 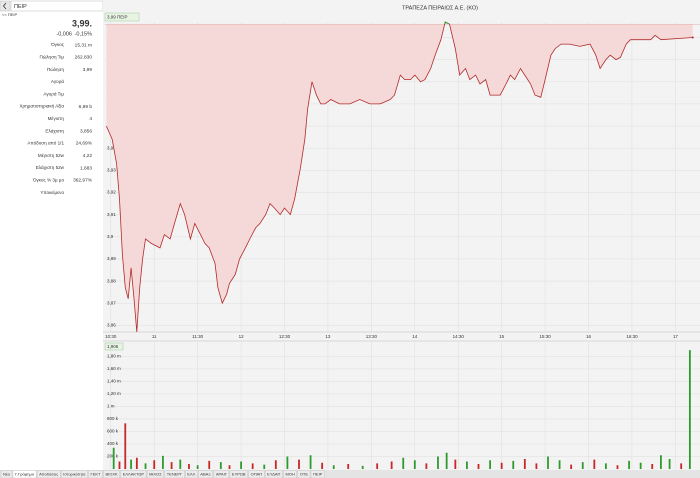 I want to click on field-label: Όγκος % 3μ μο, so click(x=48, y=180).